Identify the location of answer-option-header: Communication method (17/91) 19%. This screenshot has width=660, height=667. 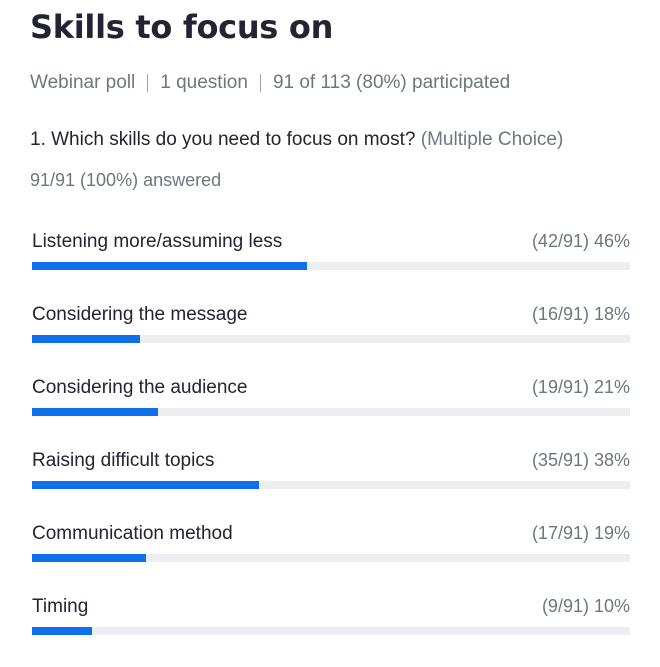
(331, 533).